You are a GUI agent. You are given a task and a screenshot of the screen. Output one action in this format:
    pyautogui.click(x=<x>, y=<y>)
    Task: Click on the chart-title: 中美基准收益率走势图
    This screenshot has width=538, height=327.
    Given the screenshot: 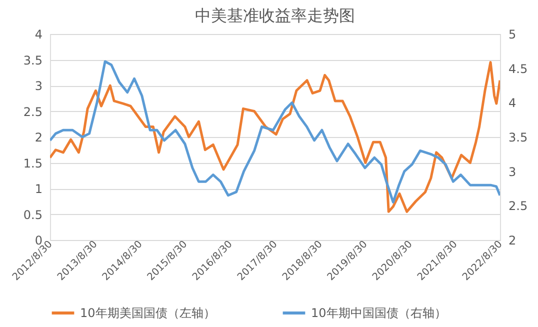 What is the action you would take?
    pyautogui.click(x=275, y=15)
    